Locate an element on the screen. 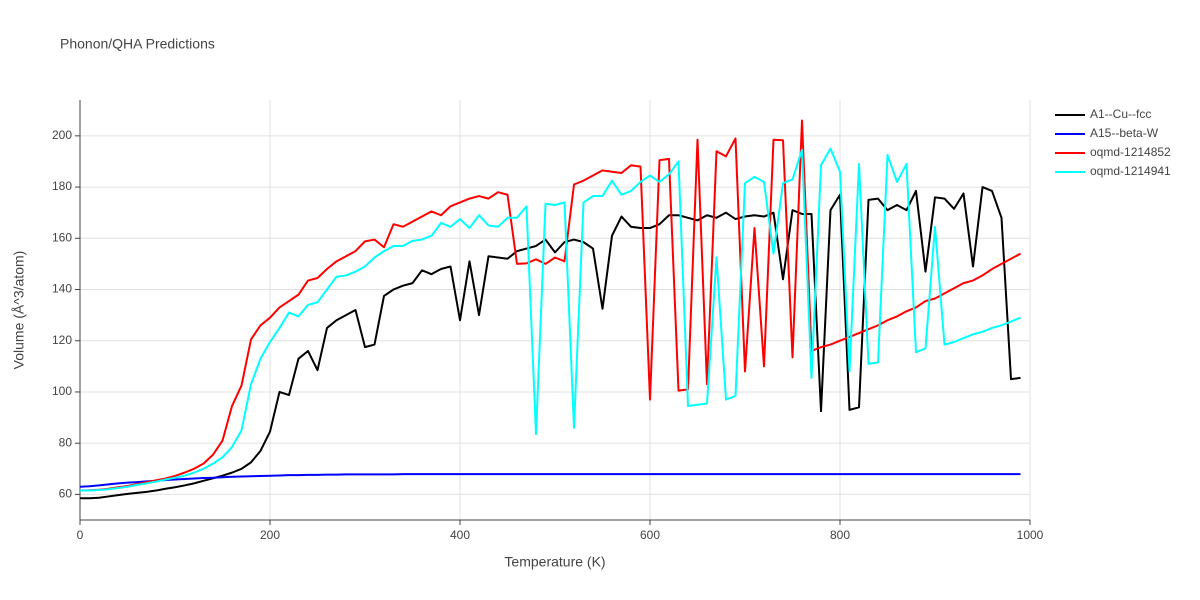 The height and width of the screenshot is (600, 1200). x-tick-label: 400 is located at coordinates (460, 535).